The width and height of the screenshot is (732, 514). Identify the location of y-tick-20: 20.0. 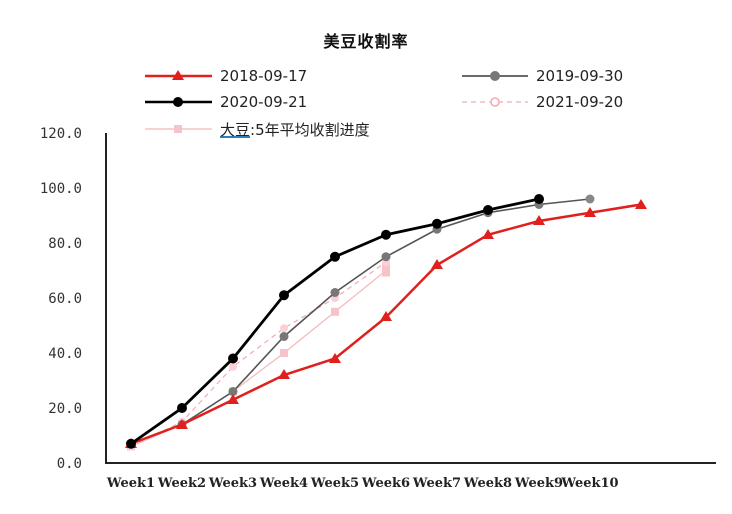
(65, 409).